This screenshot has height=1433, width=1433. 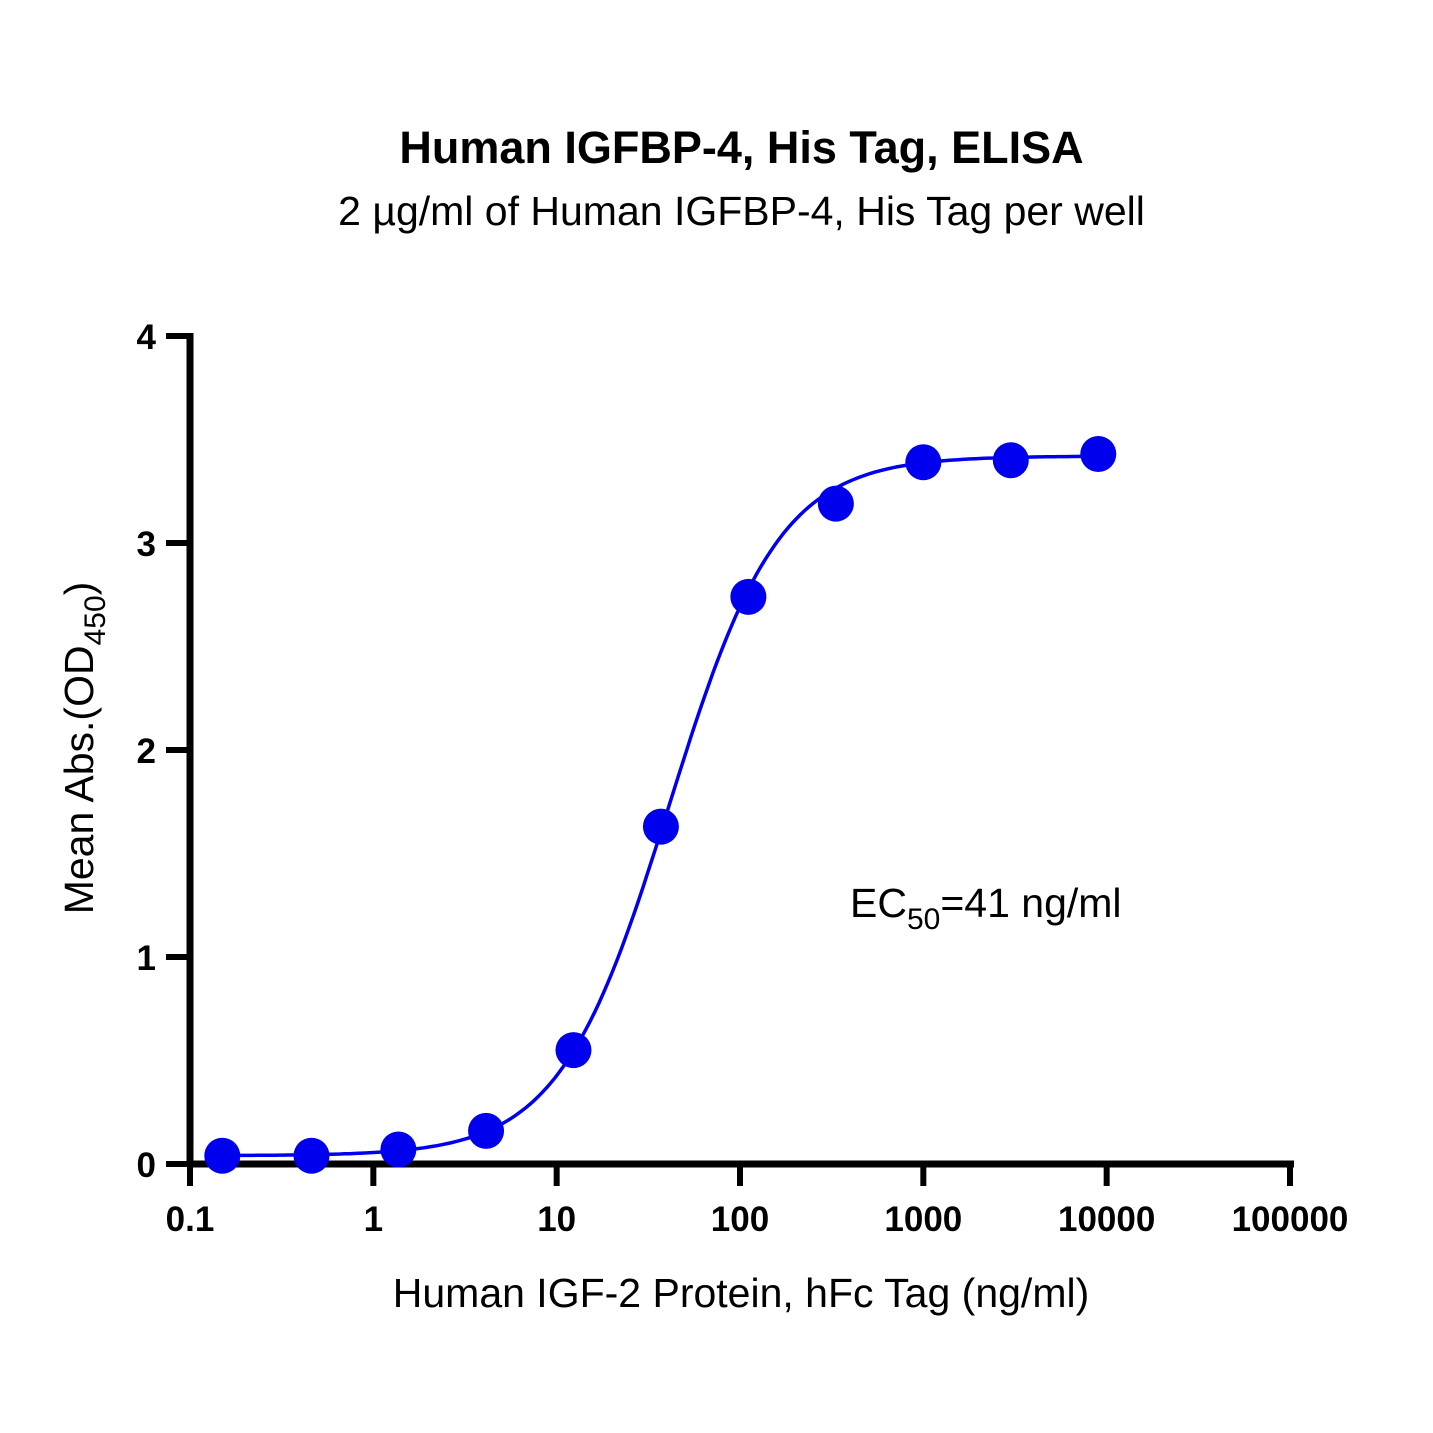 I want to click on y-axis-label: Mean Abs.(OD450), so click(x=84, y=748).